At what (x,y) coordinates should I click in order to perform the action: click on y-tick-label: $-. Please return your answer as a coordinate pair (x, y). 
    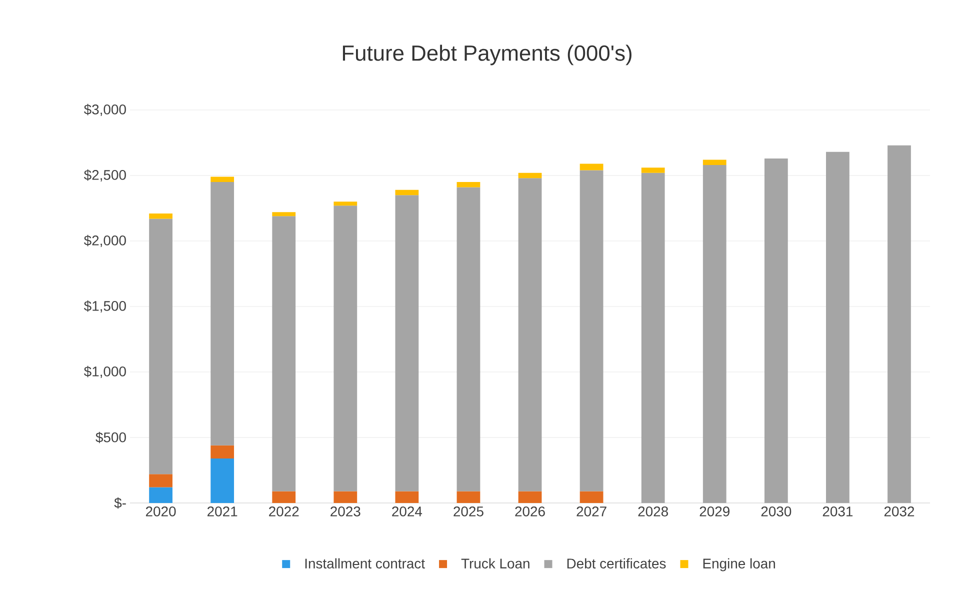
    Looking at the image, I should click on (120, 503).